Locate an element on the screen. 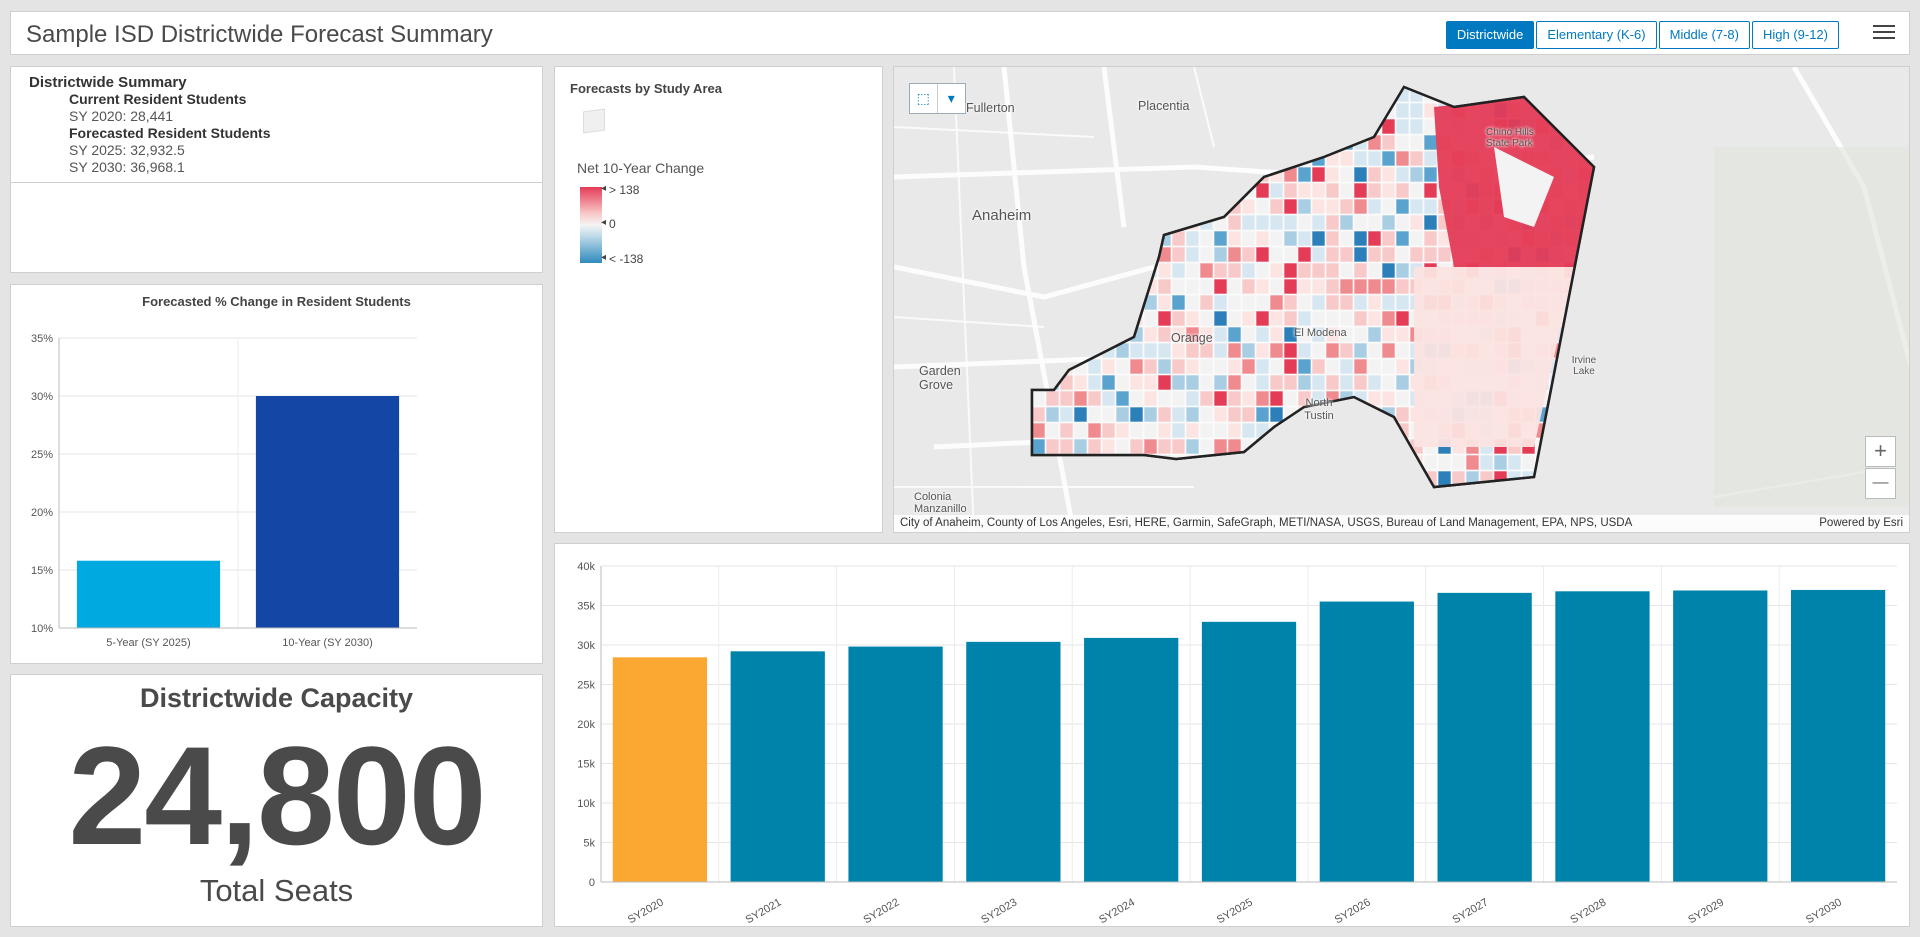  forecast-students-label: Forecasted Resident Students is located at coordinates (170, 133).